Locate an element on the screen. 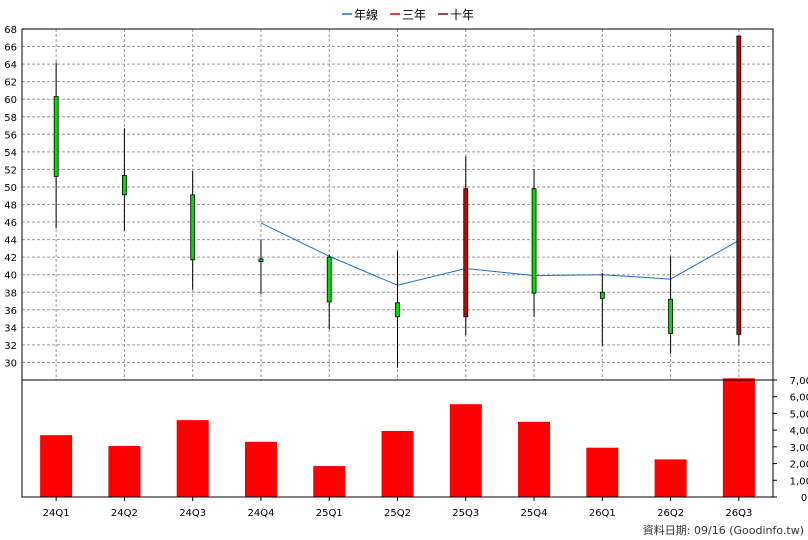 The height and width of the screenshot is (540, 808). volume-tick-label: 4,000 is located at coordinates (799, 431).